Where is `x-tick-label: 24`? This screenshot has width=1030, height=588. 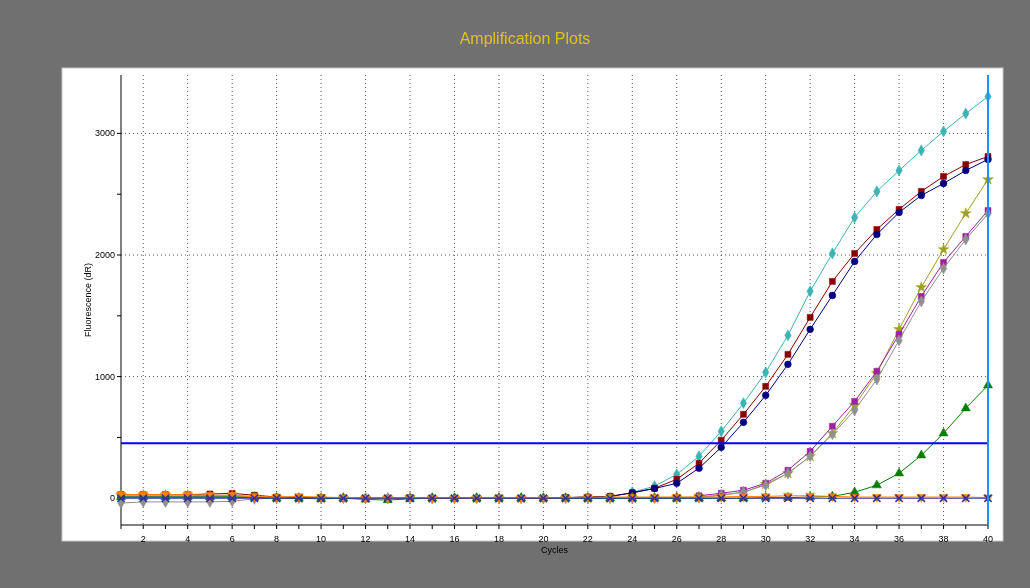
x-tick-label: 24 is located at coordinates (632, 539).